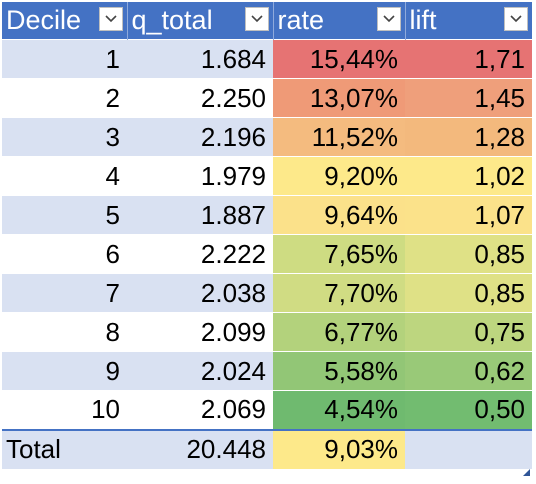 The image size is (536, 484). Describe the element at coordinates (468, 137) in the screenshot. I see `cell-lift: 1,28` at that location.